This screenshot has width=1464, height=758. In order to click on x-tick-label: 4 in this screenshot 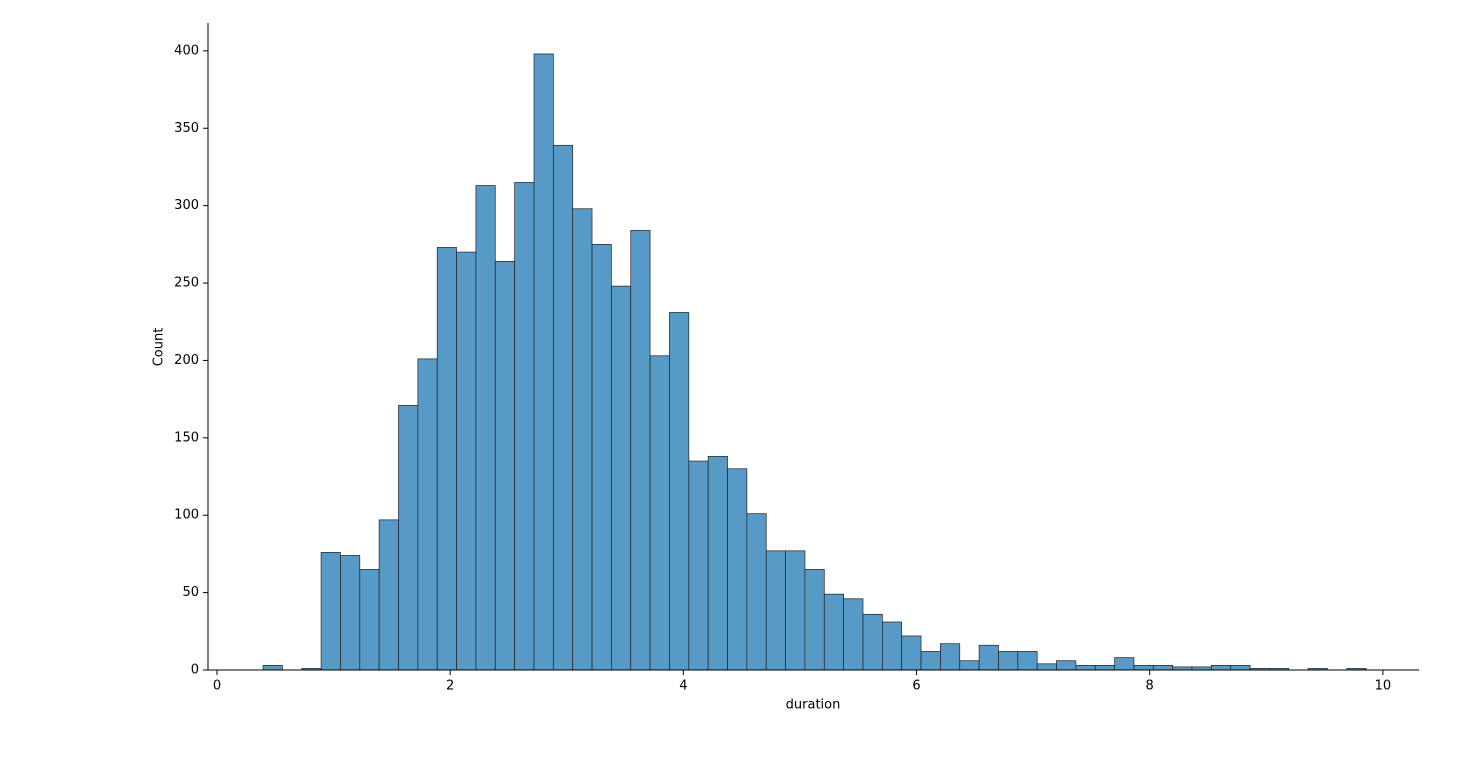, I will do `click(683, 686)`.